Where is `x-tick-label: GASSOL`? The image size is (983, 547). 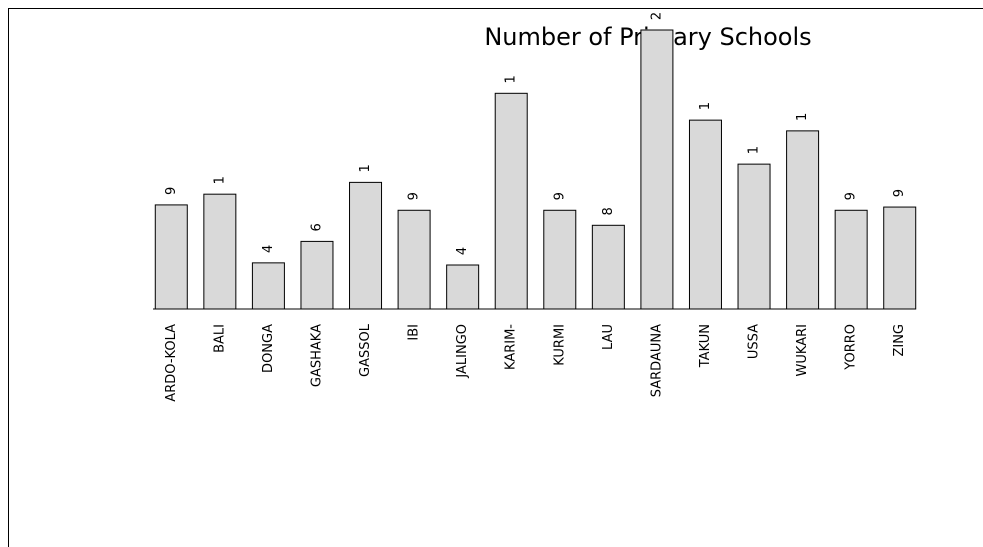 x-tick-label: GASSOL is located at coordinates (365, 350).